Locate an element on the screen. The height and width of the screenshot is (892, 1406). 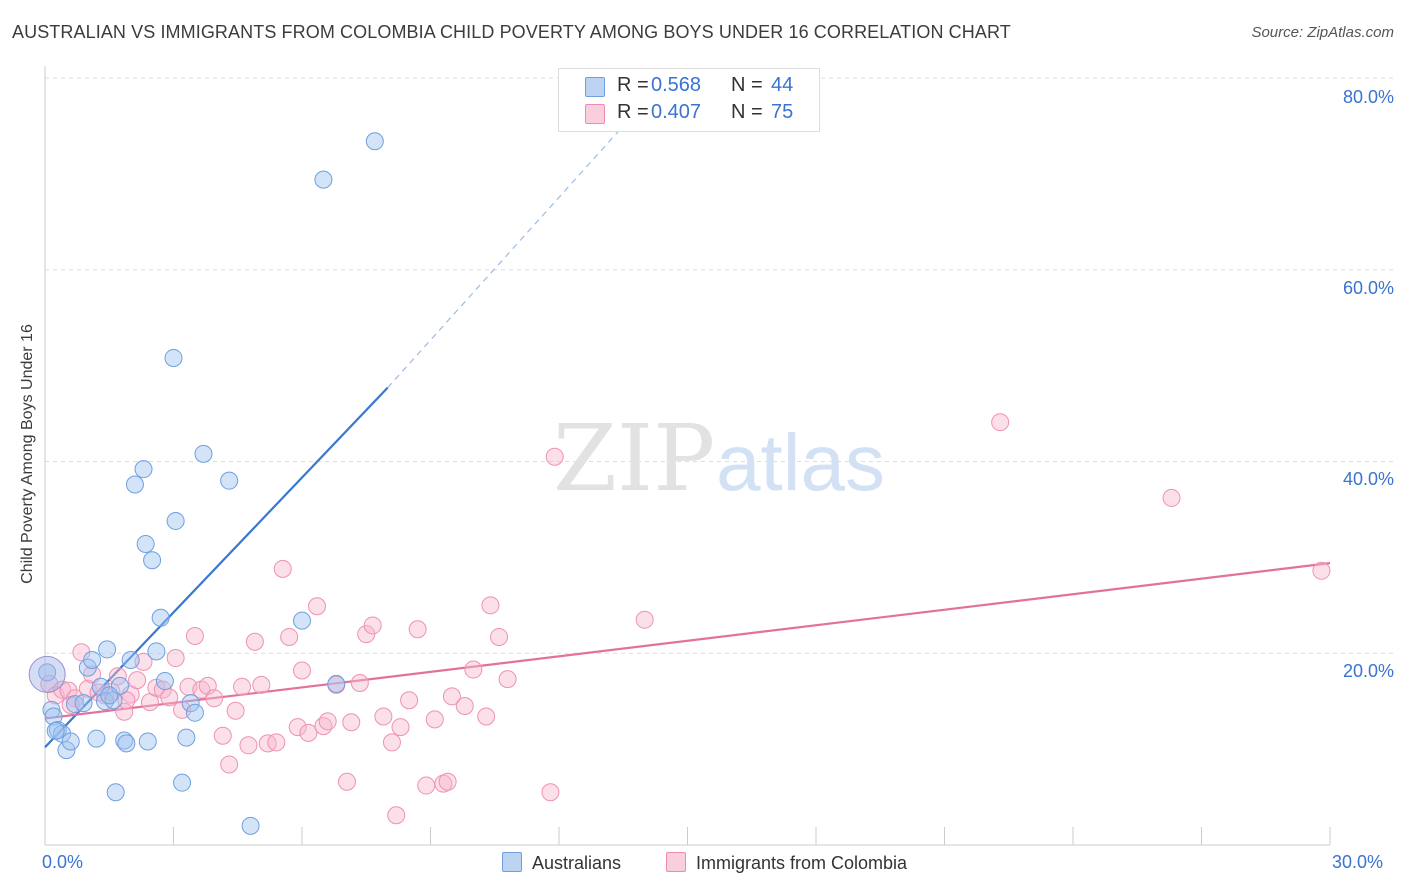
trend-australians-extrapolated is located at coordinates (505, 257).